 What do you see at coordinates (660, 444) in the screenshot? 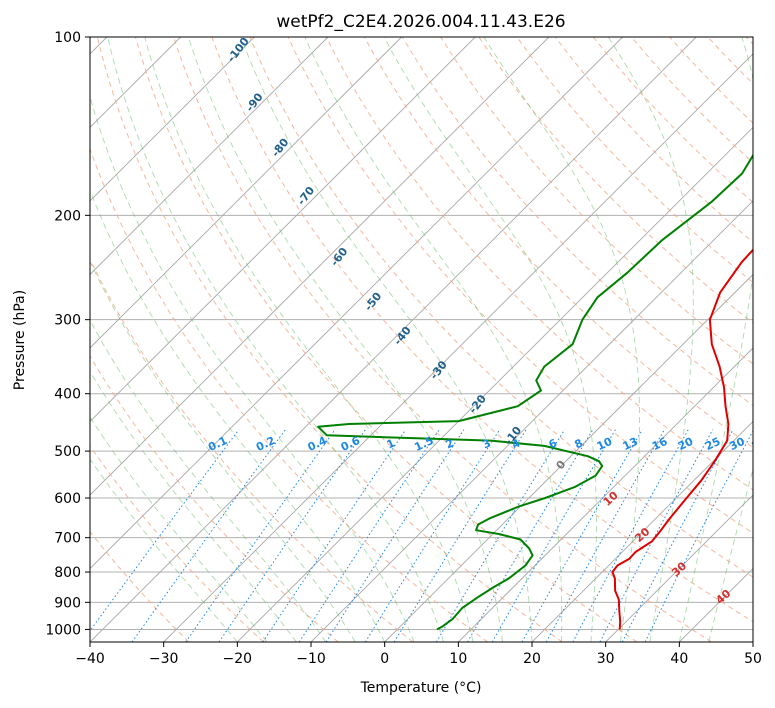
I see `mixing-ratio-label: 16` at bounding box center [660, 444].